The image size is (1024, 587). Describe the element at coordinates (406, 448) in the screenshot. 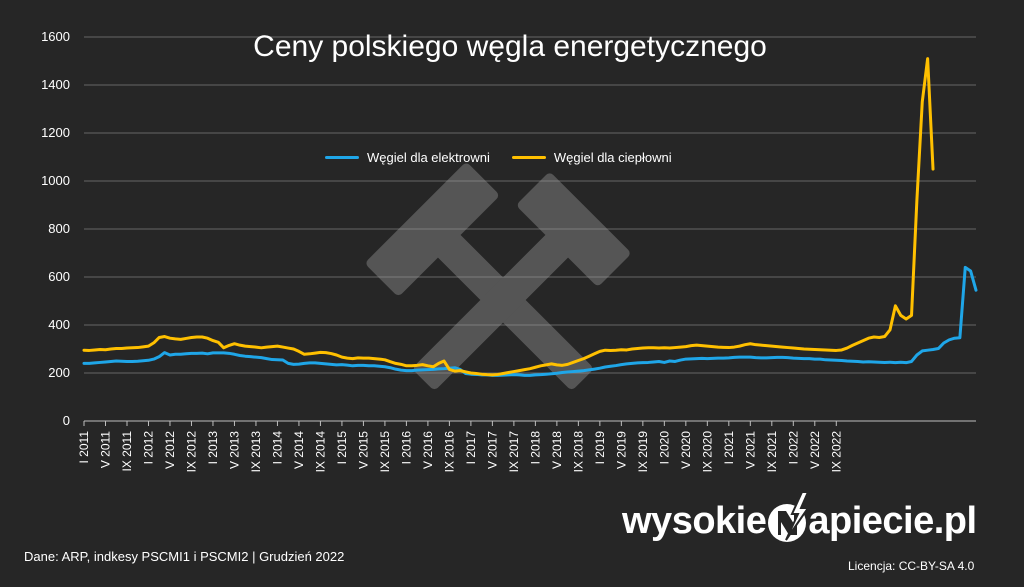

I see `x-tick-label: I 2016` at that location.